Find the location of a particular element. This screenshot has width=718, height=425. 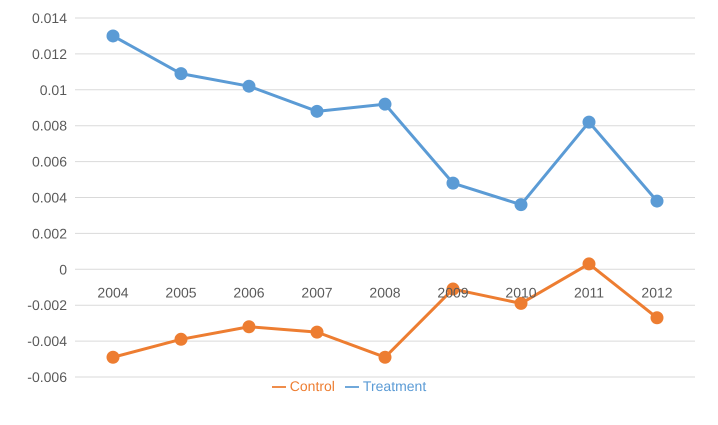

y-tick-label: -0.004 is located at coordinates (47, 341).